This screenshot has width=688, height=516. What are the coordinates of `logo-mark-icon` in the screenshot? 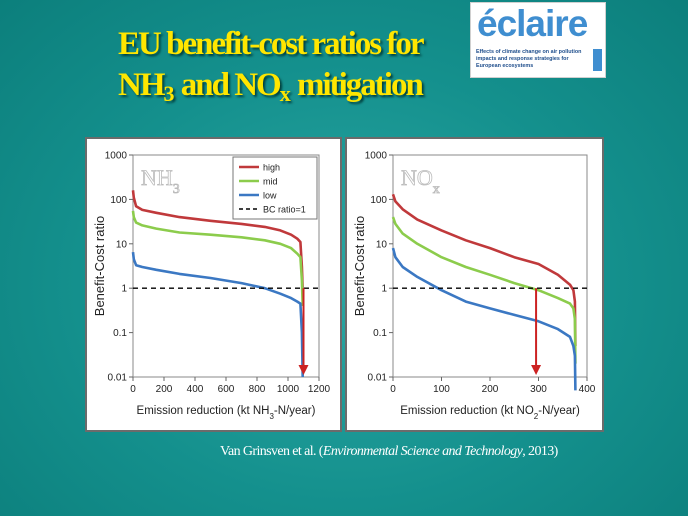 It's located at (597, 60).